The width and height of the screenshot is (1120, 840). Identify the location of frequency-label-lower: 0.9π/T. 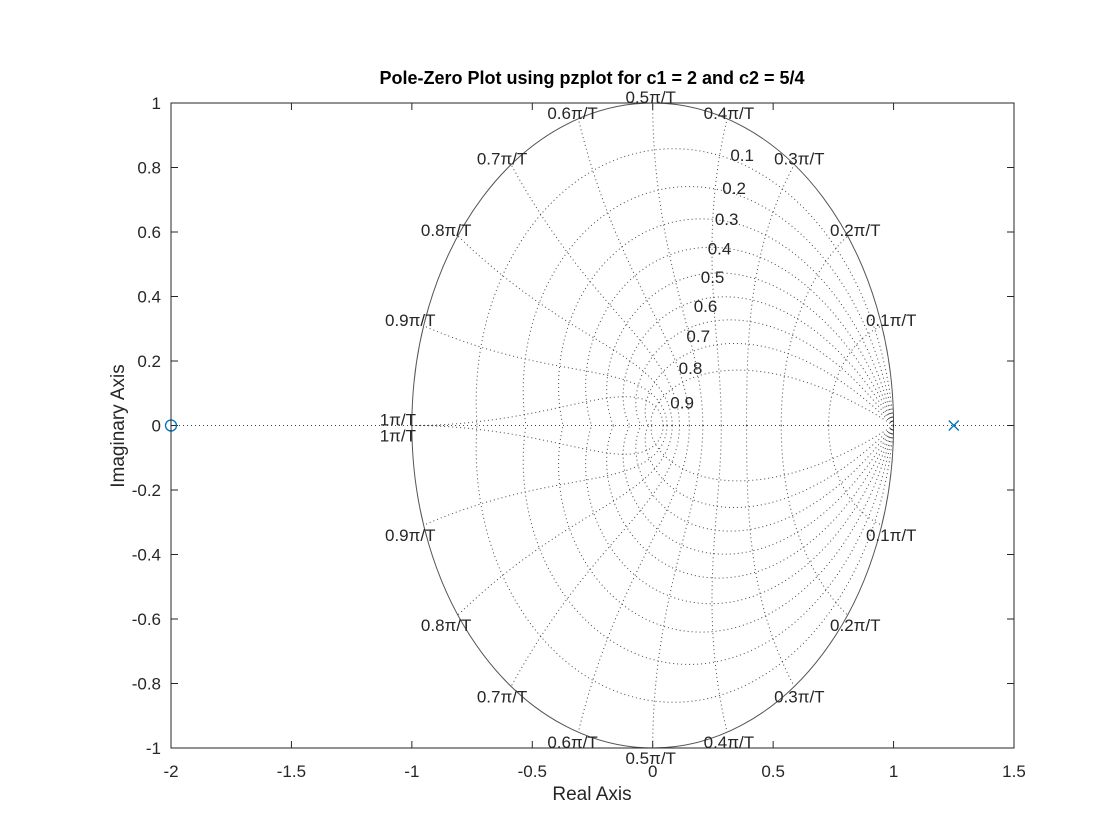
(410, 535).